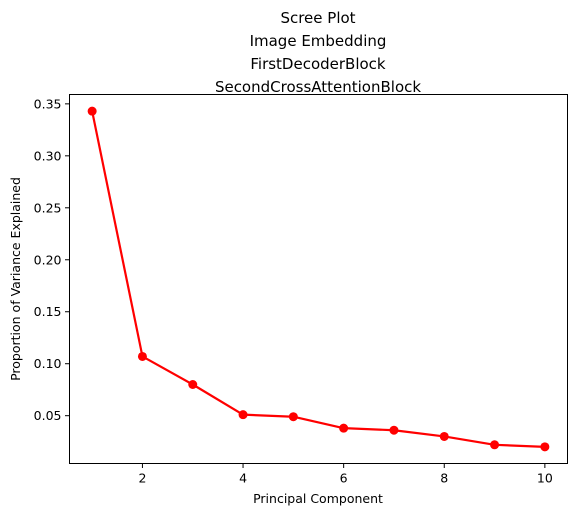 This screenshot has width=576, height=517. Describe the element at coordinates (344, 478) in the screenshot. I see `x-tick-label: 6` at that location.